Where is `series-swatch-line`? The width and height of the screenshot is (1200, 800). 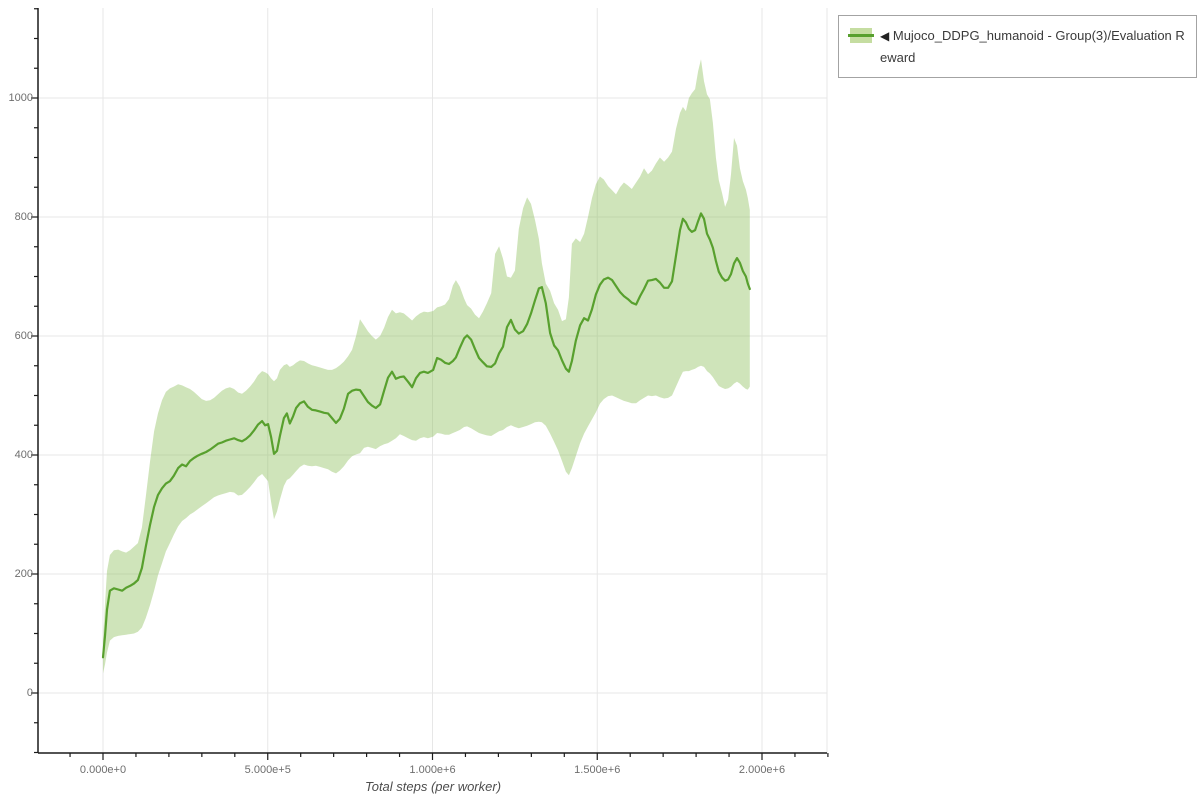 series-swatch-line is located at coordinates (861, 35).